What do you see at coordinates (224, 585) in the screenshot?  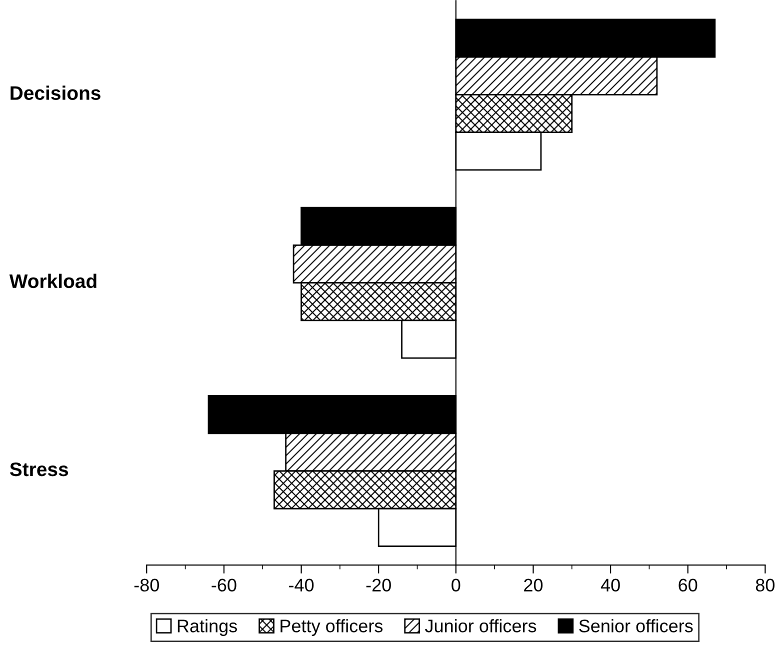 I see `x-tick-label: -60` at bounding box center [224, 585].